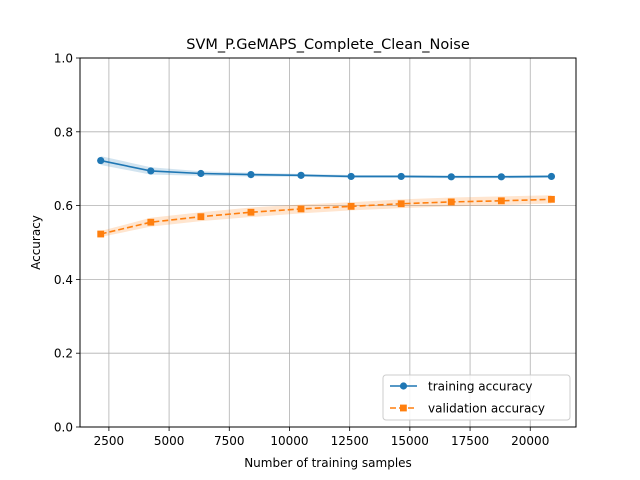 This screenshot has height=480, width=640. I want to click on x-tick-label: 2500, so click(109, 441).